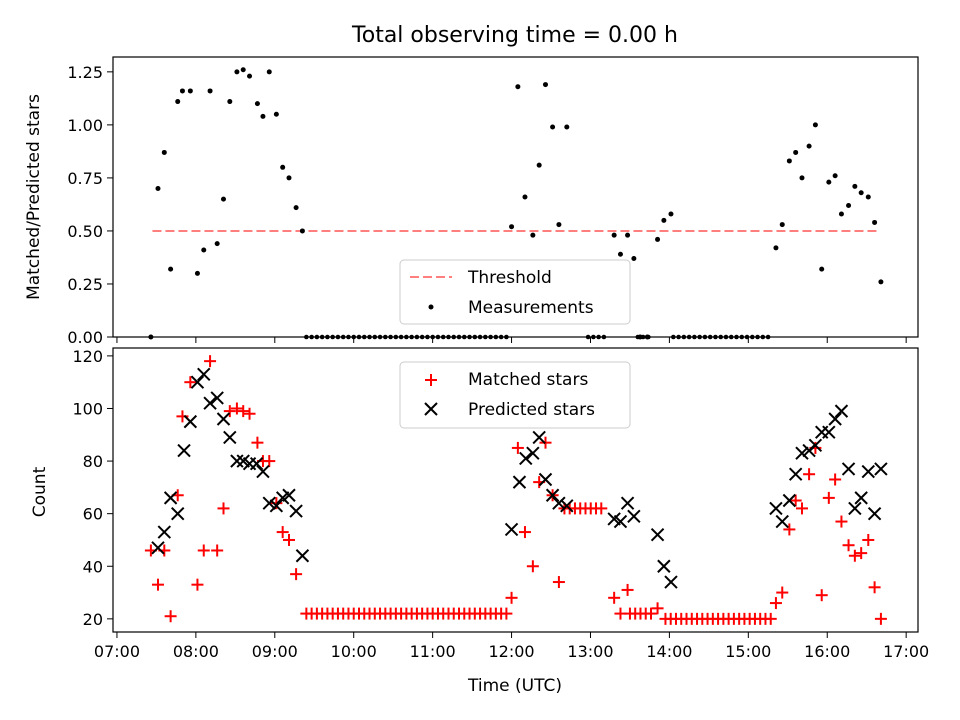 The image size is (960, 720). What do you see at coordinates (85, 72) in the screenshot?
I see `top-y-tick-label: 1.25` at bounding box center [85, 72].